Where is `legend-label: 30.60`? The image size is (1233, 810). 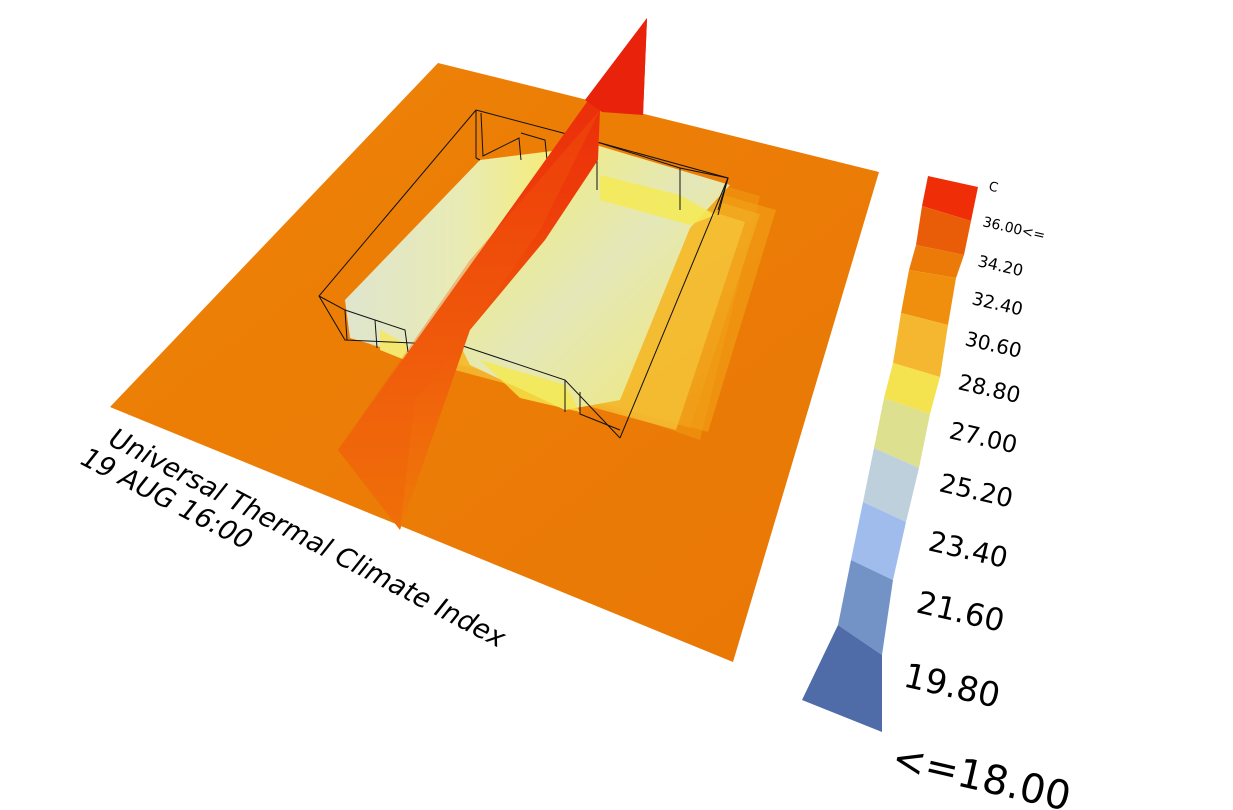
legend-label: 30.60 is located at coordinates (993, 344).